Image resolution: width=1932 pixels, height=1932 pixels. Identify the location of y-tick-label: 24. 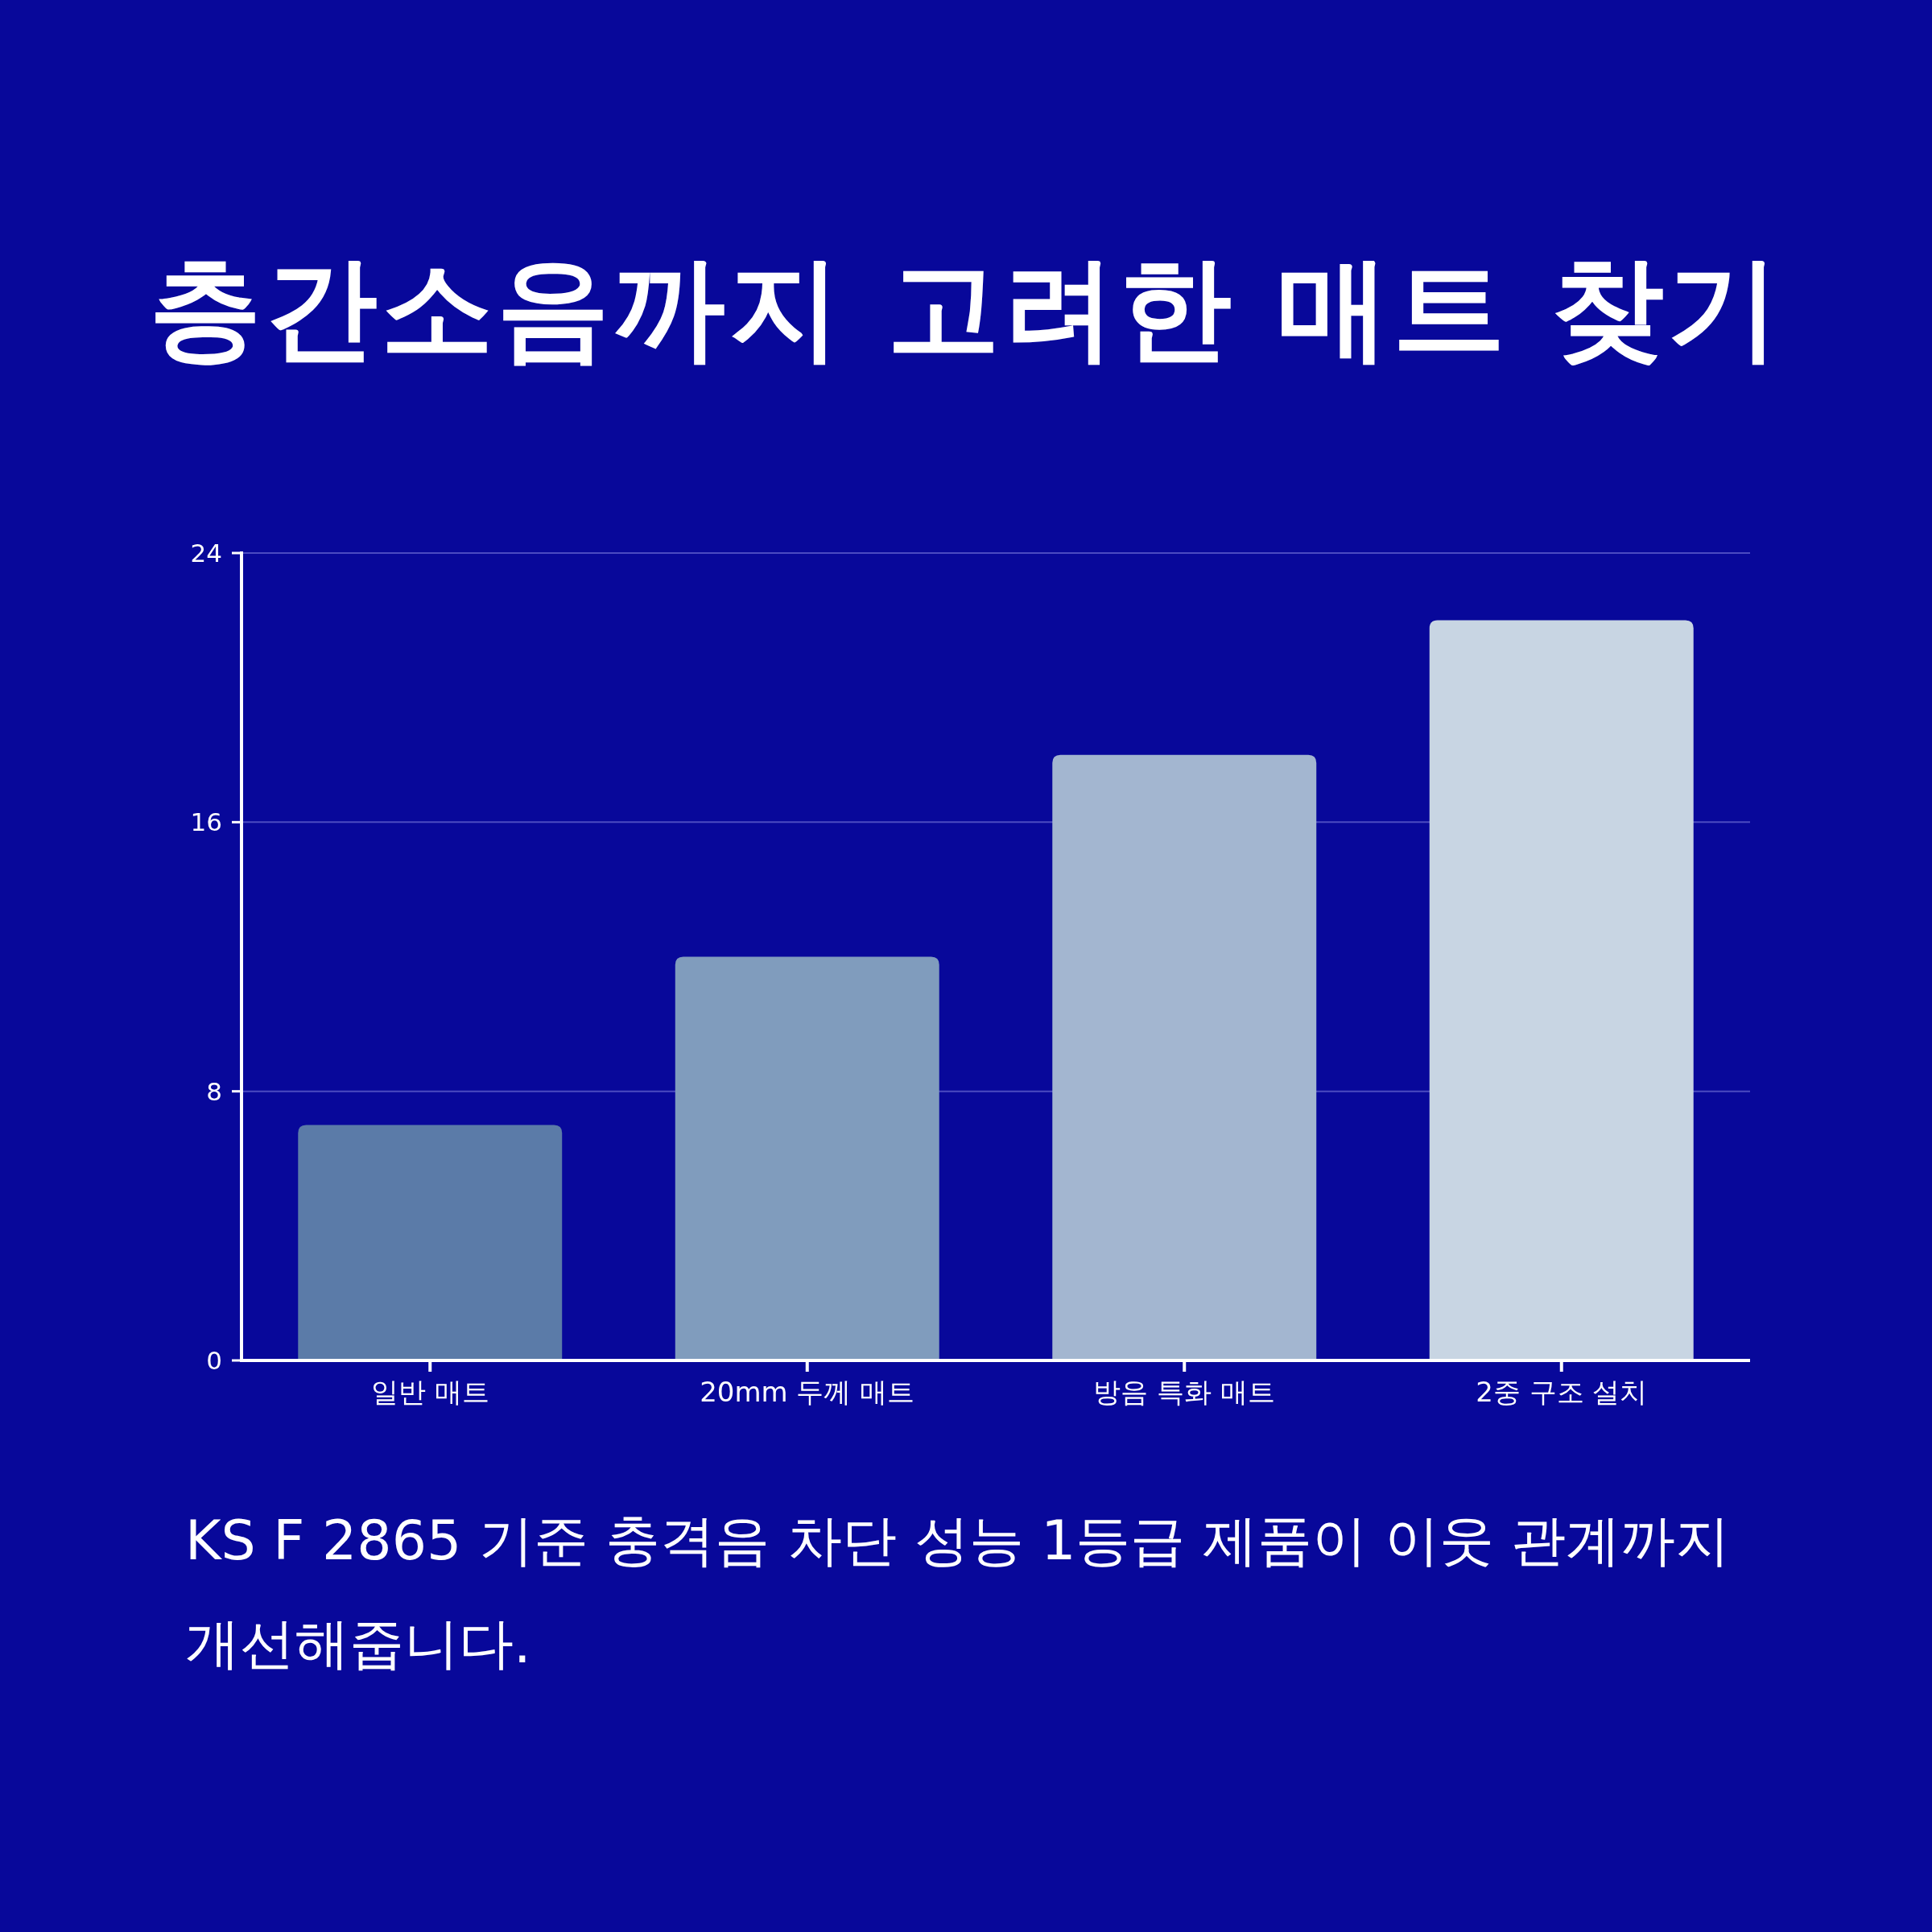
(206, 553).